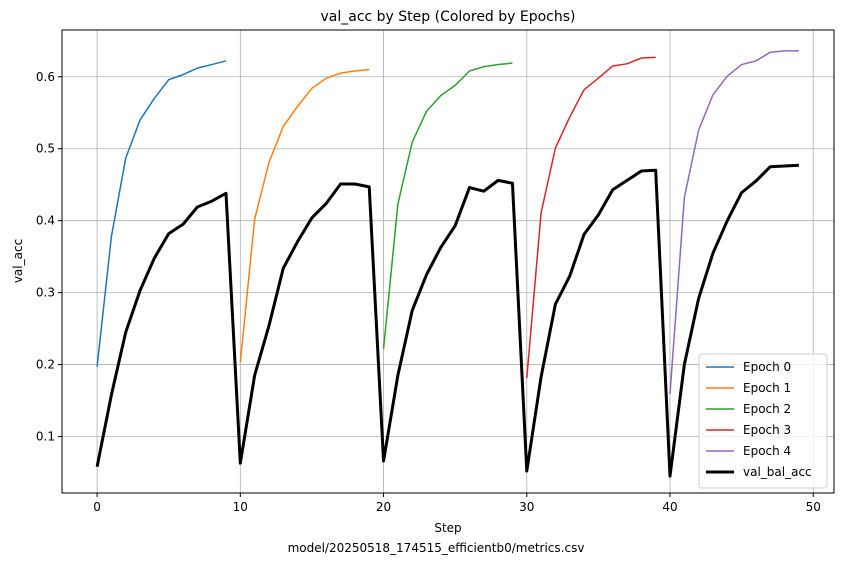 This screenshot has width=846, height=565. I want to click on x-tick-label: 10, so click(240, 507).